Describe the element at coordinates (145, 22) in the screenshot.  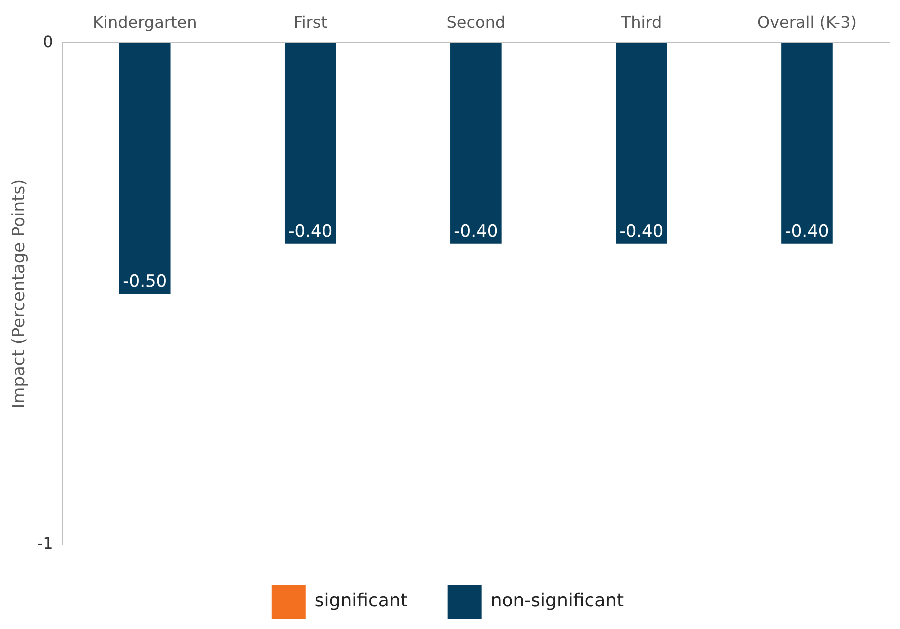
I see `x-tick-label: Kindergarten` at that location.